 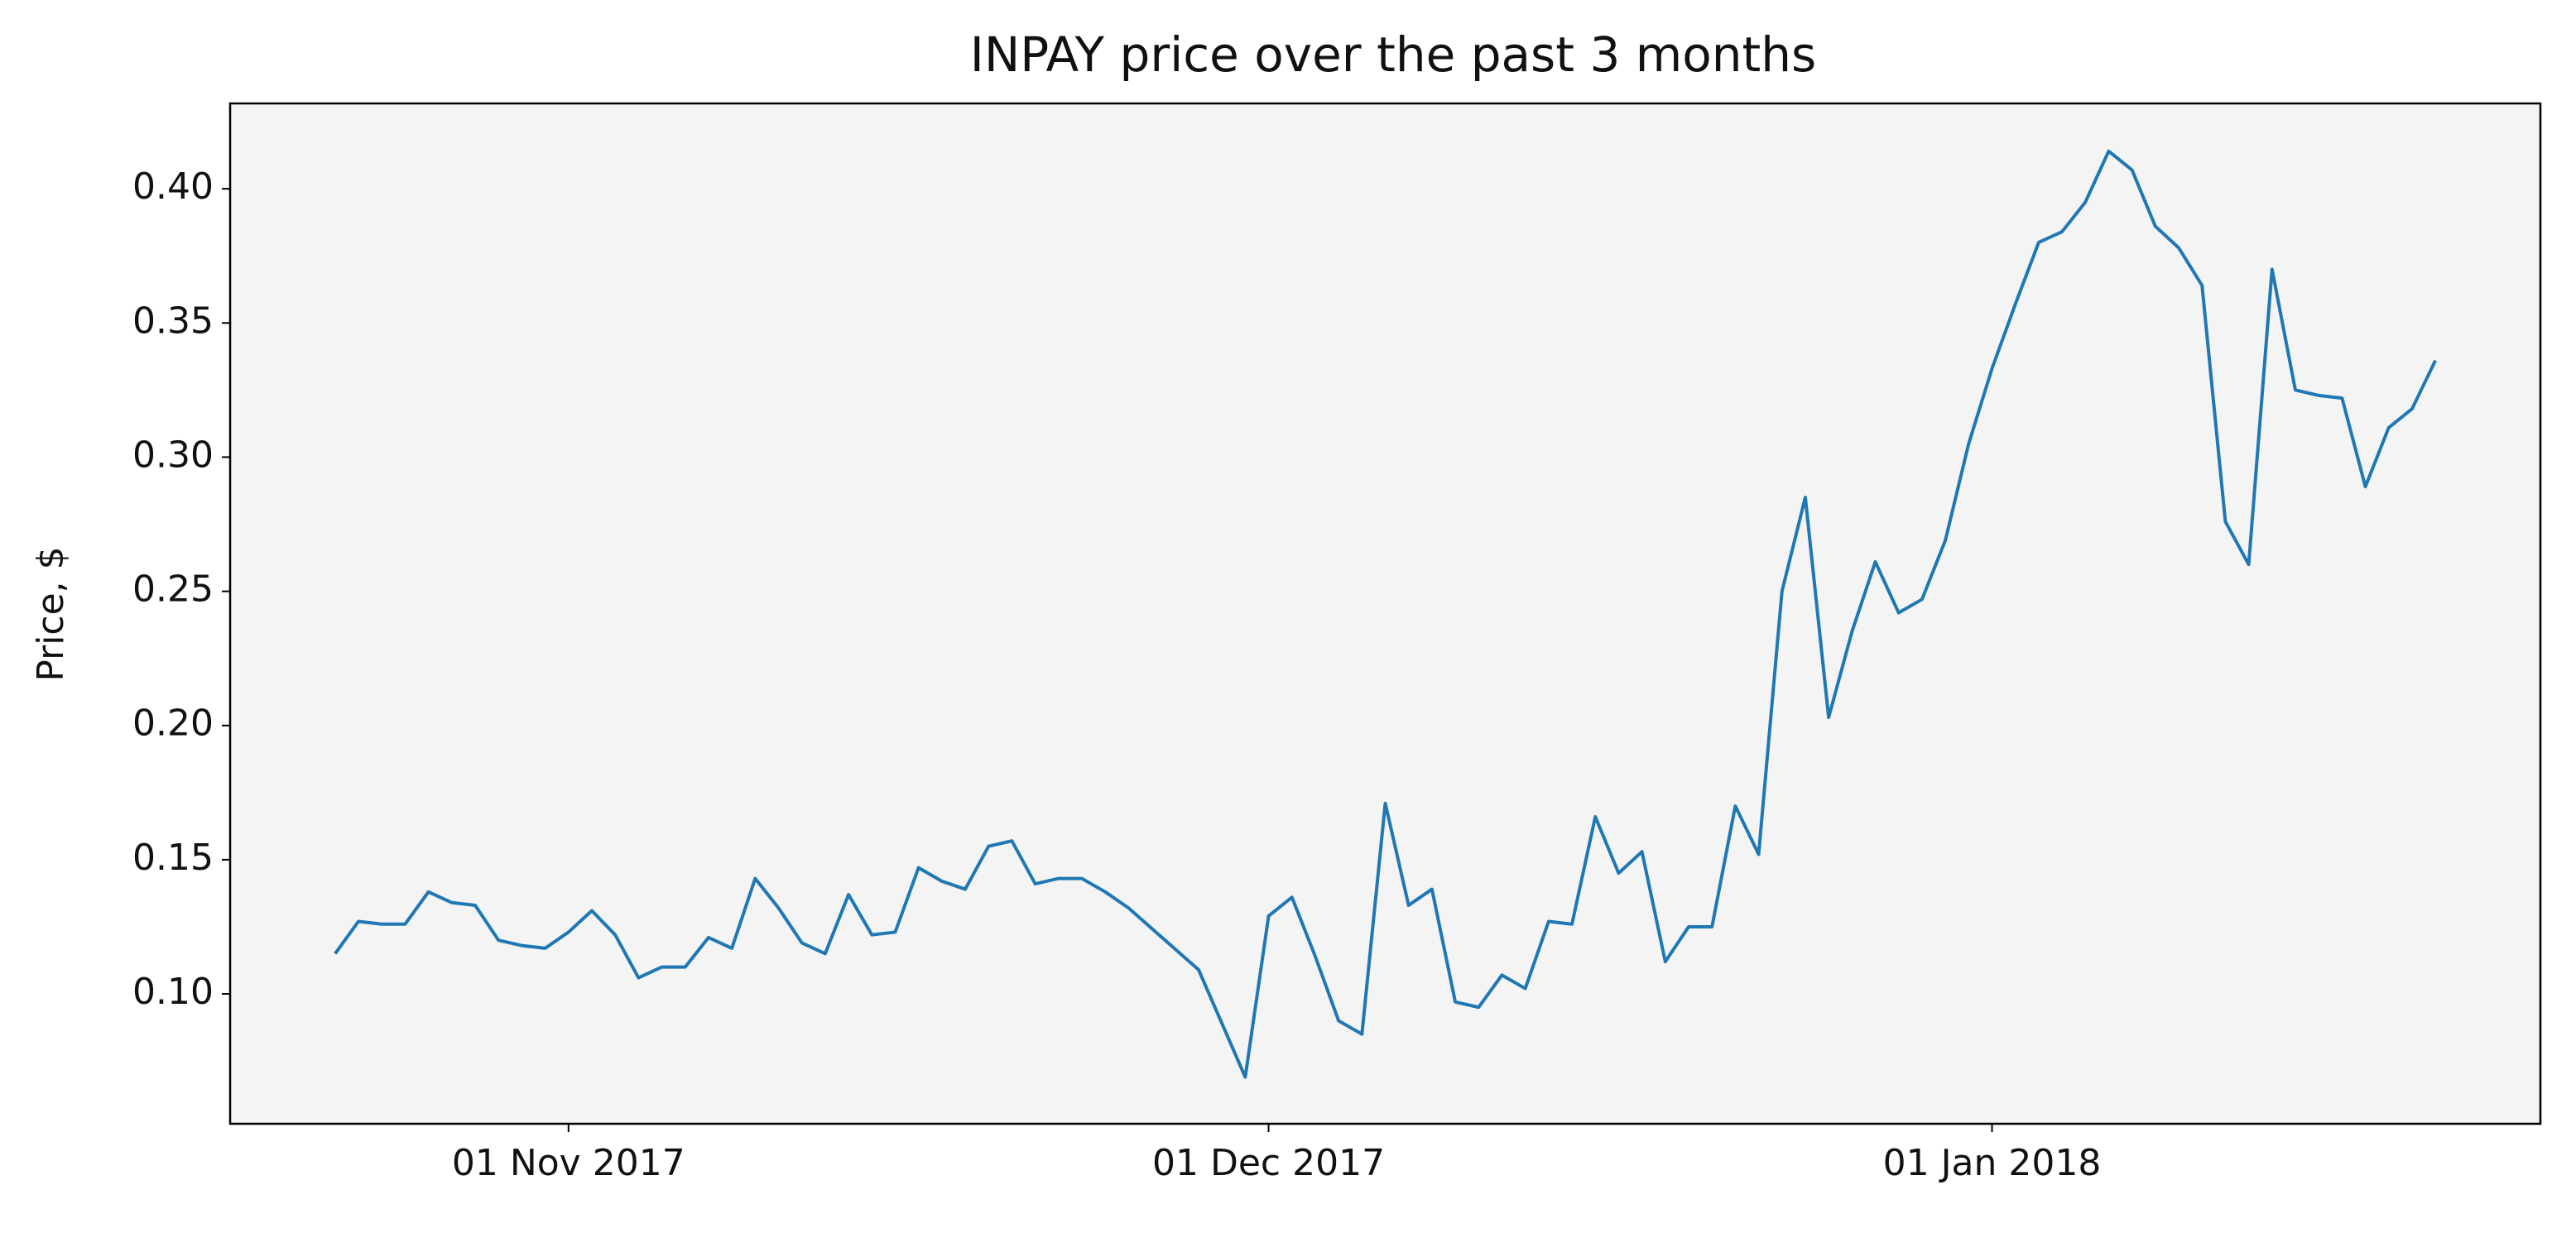 What do you see at coordinates (1393, 54) in the screenshot?
I see `chart-title: INPAY price over the past 3 months` at bounding box center [1393, 54].